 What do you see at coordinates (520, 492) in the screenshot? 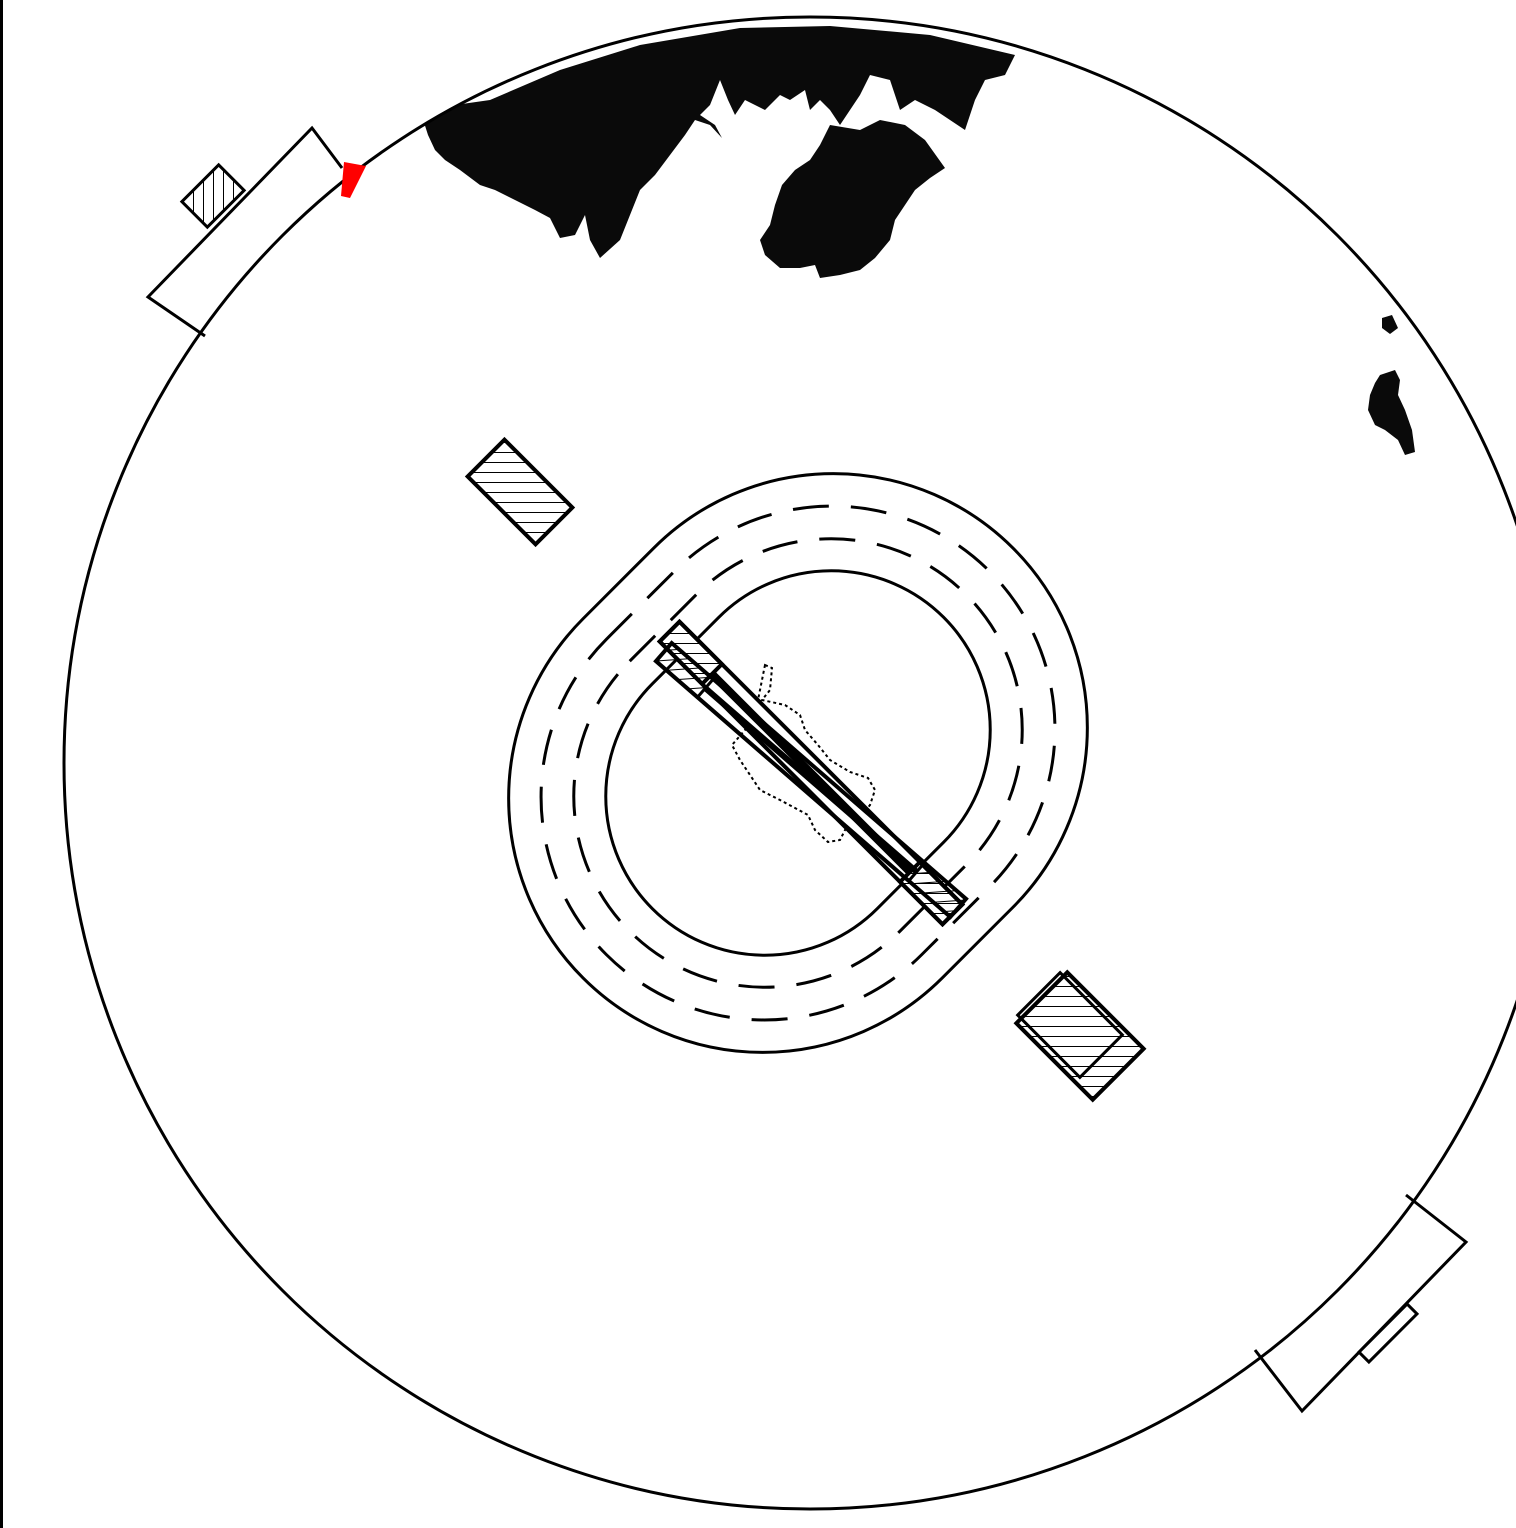
I see `track-gate-northwest` at bounding box center [520, 492].